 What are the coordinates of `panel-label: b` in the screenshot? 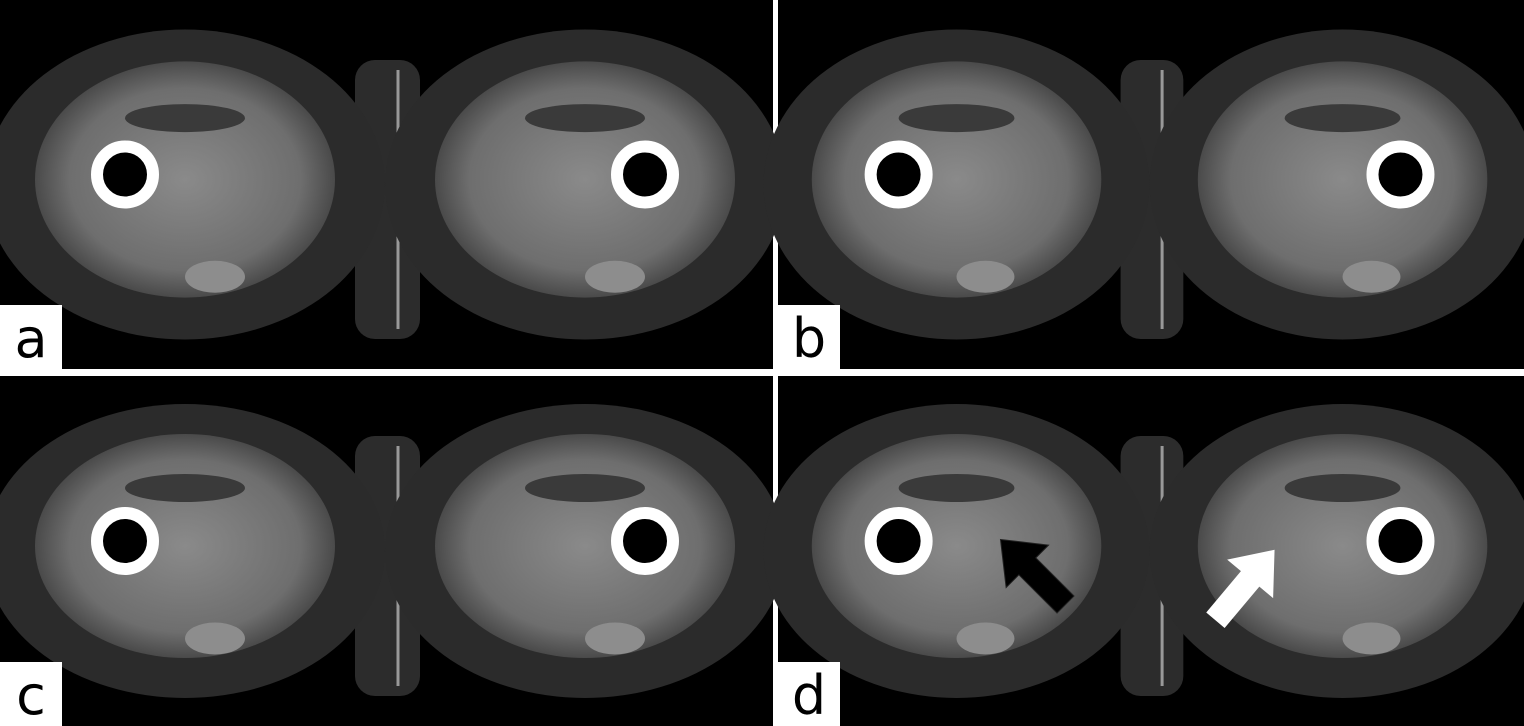 It's located at (809, 338).